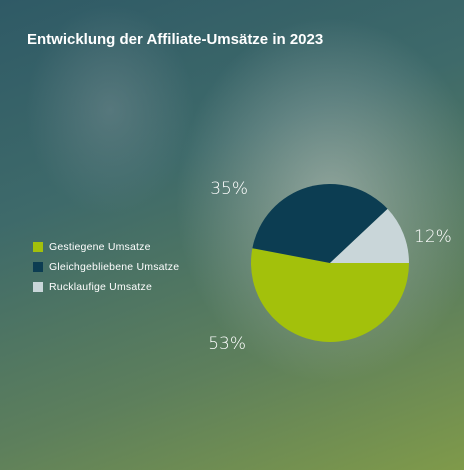  What do you see at coordinates (433, 237) in the screenshot?
I see `slice-label-rucklaufige: 12%` at bounding box center [433, 237].